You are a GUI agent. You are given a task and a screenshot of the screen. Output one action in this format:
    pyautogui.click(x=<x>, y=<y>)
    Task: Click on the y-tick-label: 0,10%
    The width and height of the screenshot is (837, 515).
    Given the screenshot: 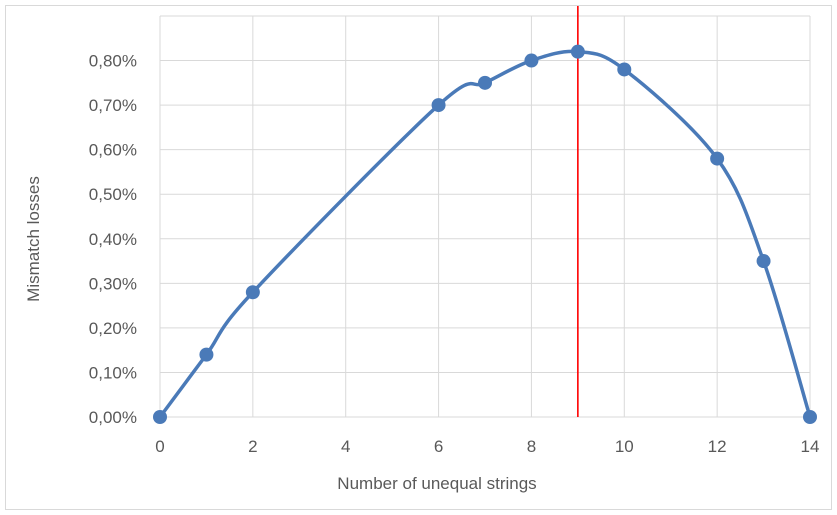 What is the action you would take?
    pyautogui.click(x=113, y=372)
    